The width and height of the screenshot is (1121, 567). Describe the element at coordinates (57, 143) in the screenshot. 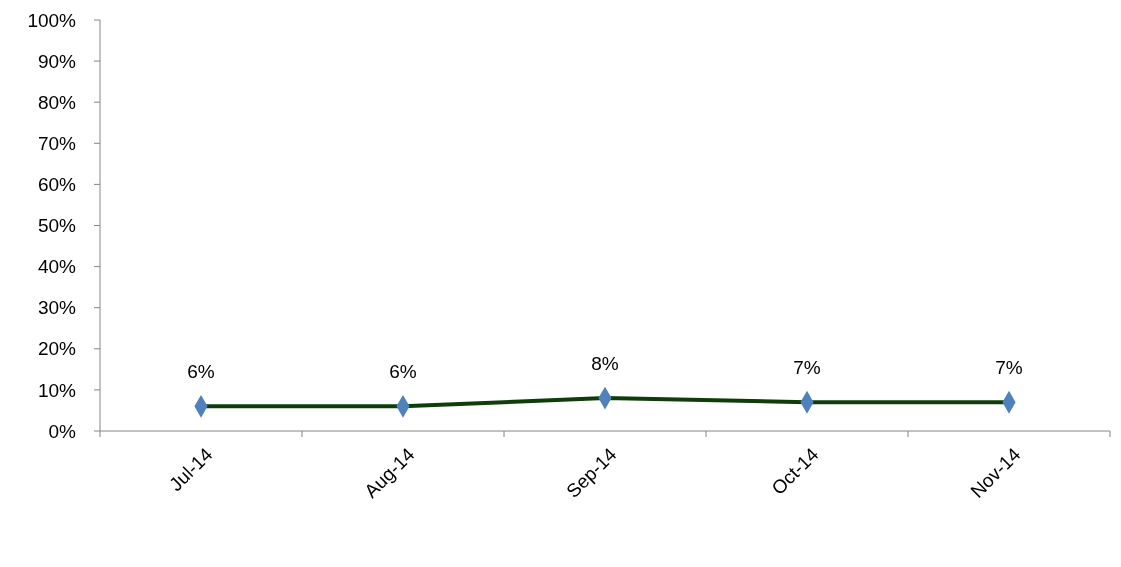

I see `y-tick-label: 70%` at that location.